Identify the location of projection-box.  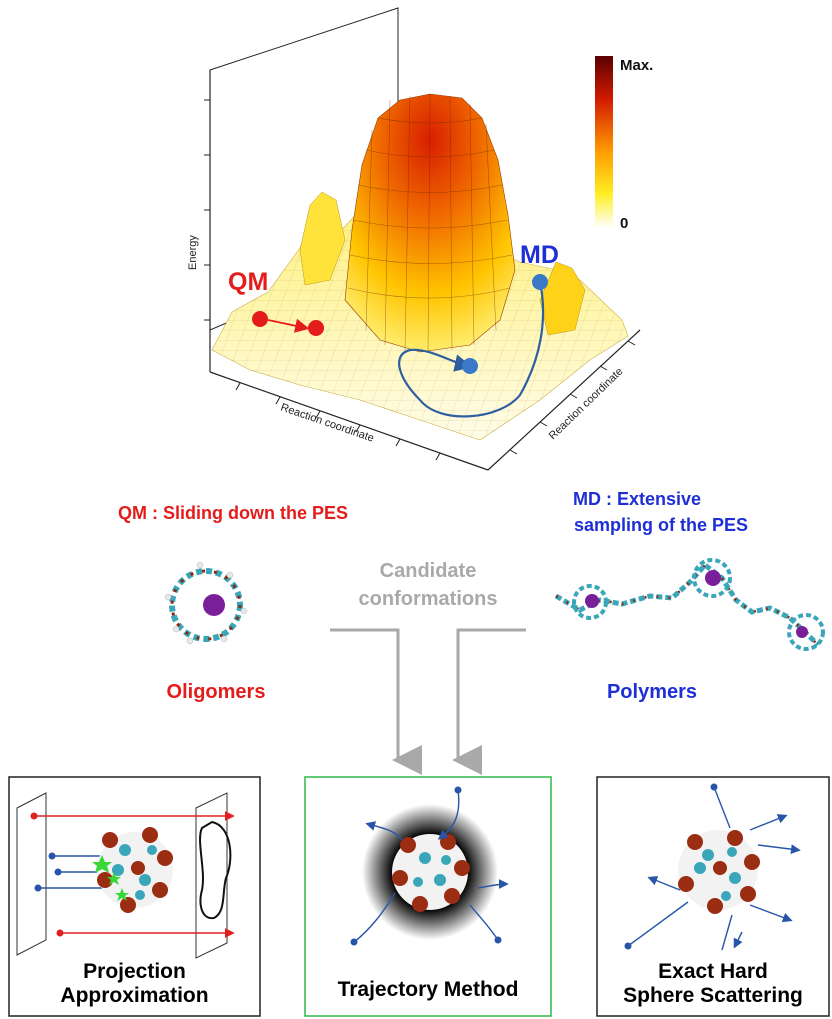
(134, 896).